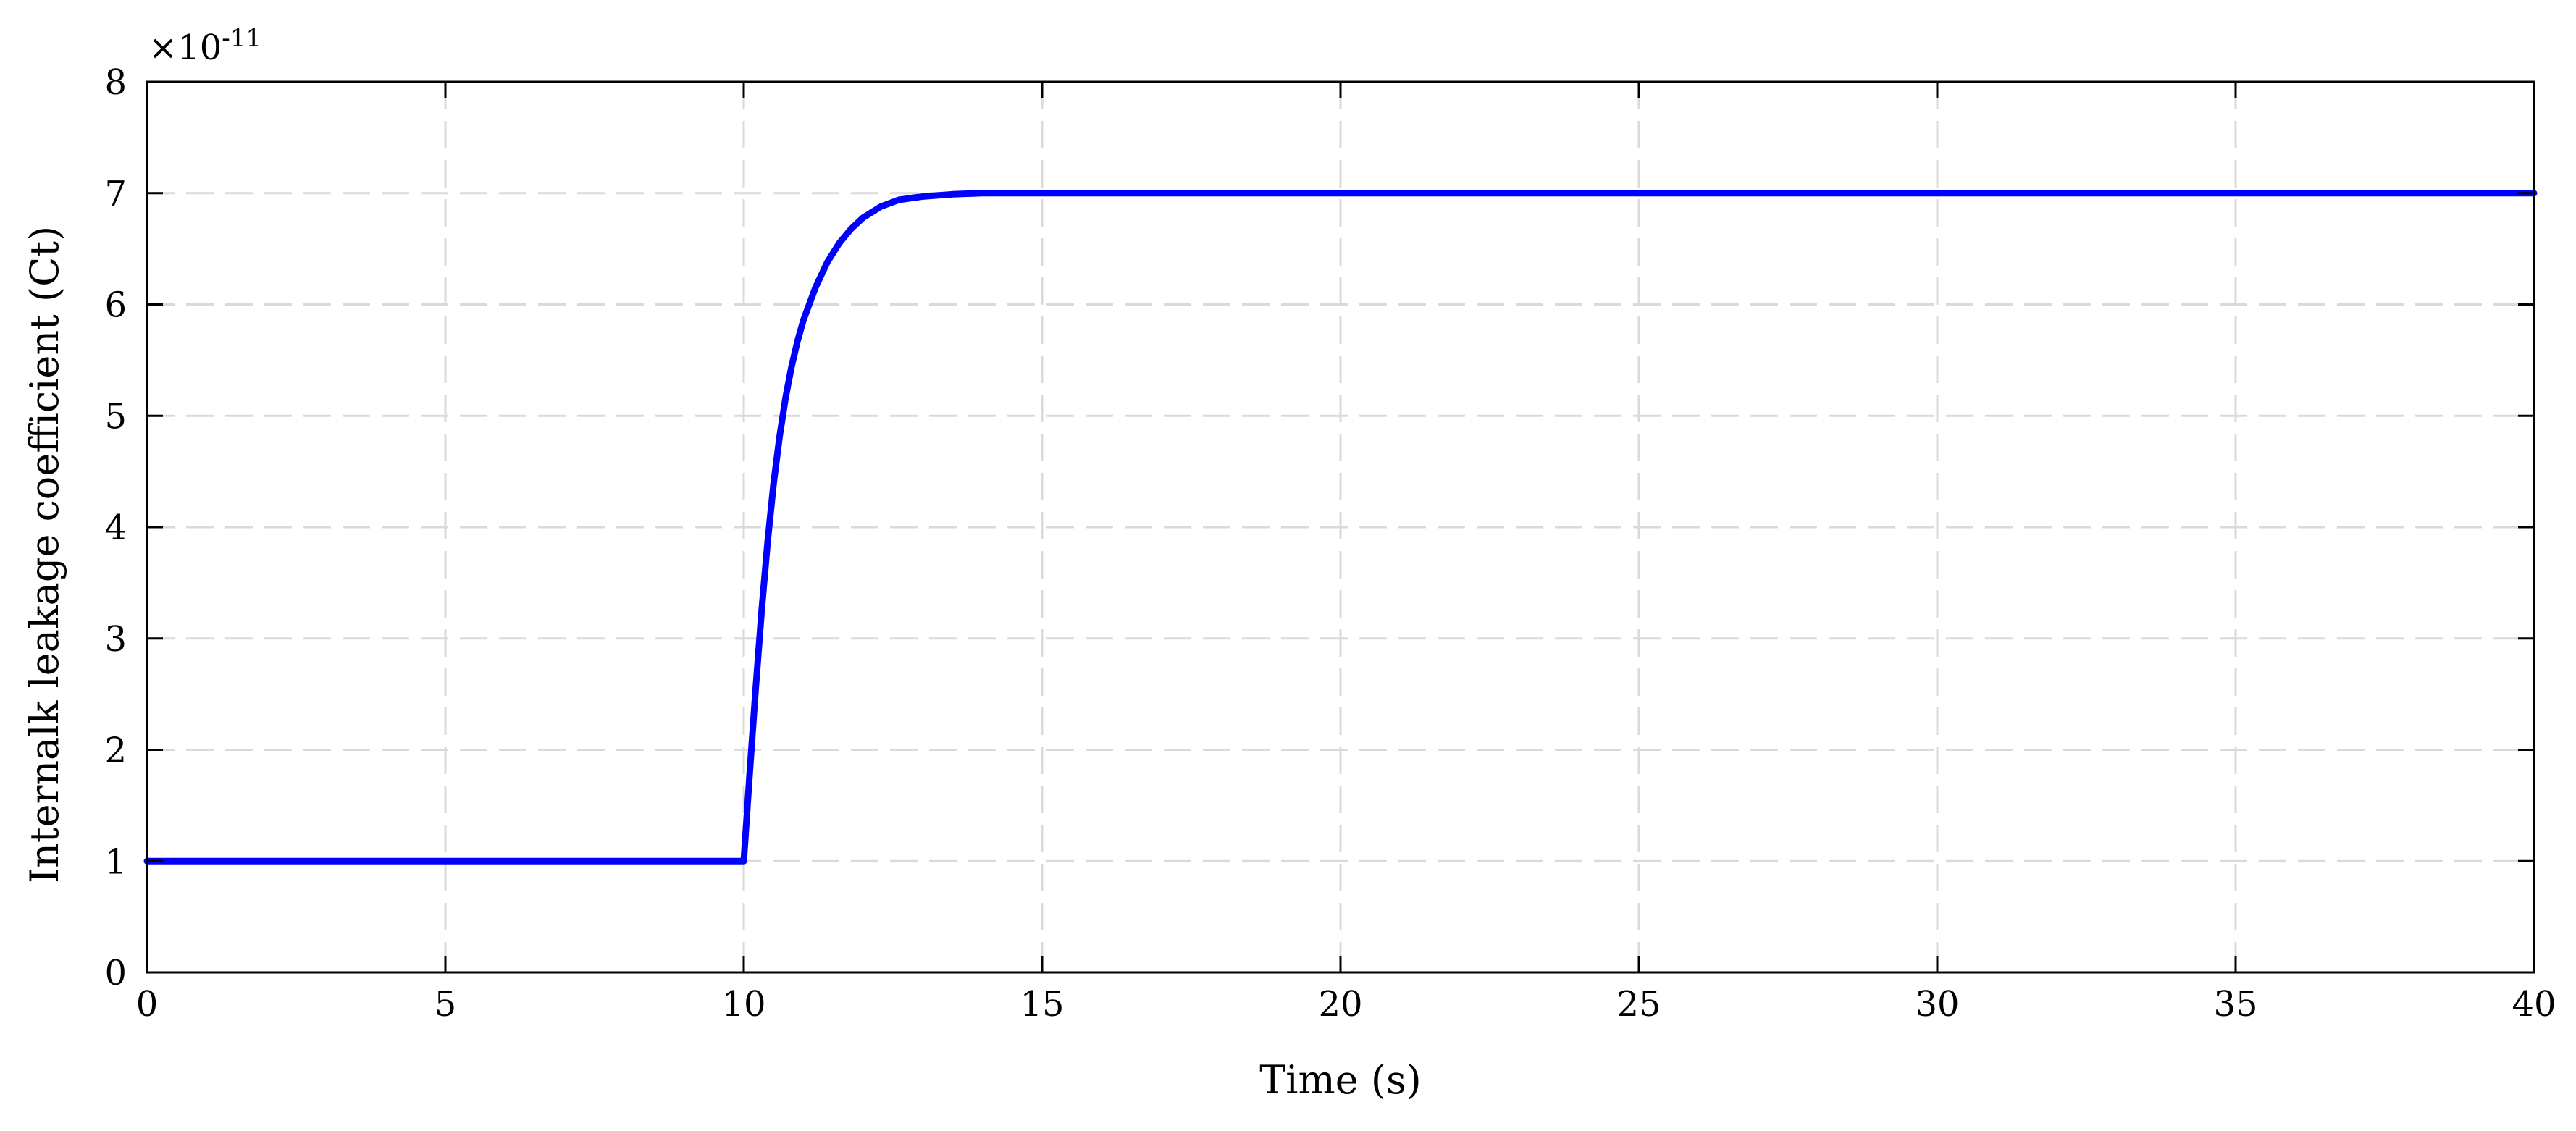 The width and height of the screenshot is (2576, 1131). Describe the element at coordinates (2534, 1004) in the screenshot. I see `x-tick-label: 40` at that location.